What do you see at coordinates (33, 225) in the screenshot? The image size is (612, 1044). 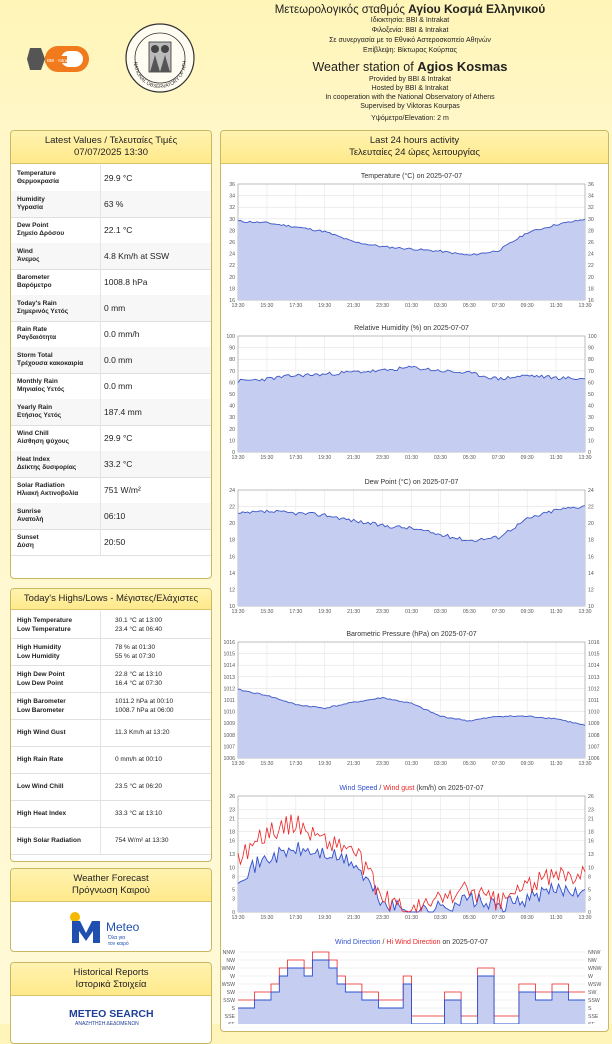 I see `label-en: Dew Point` at bounding box center [33, 225].